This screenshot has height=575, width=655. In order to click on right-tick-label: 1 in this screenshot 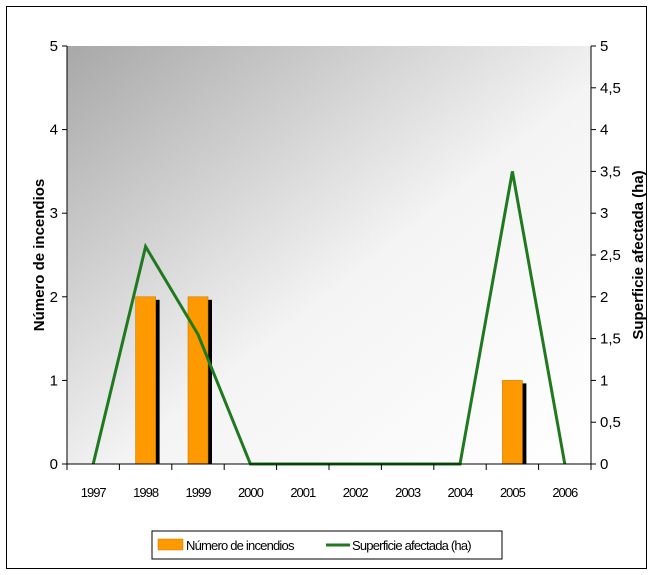, I will do `click(604, 380)`.